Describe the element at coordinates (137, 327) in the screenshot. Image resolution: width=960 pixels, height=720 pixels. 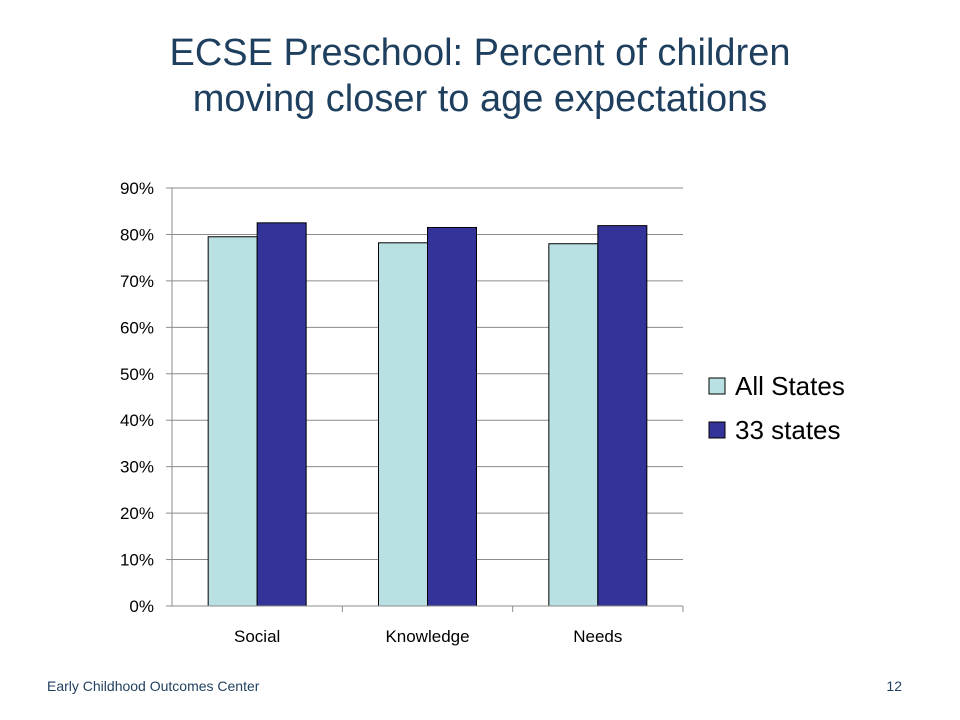
I see `y-tick-label: 60%` at that location.